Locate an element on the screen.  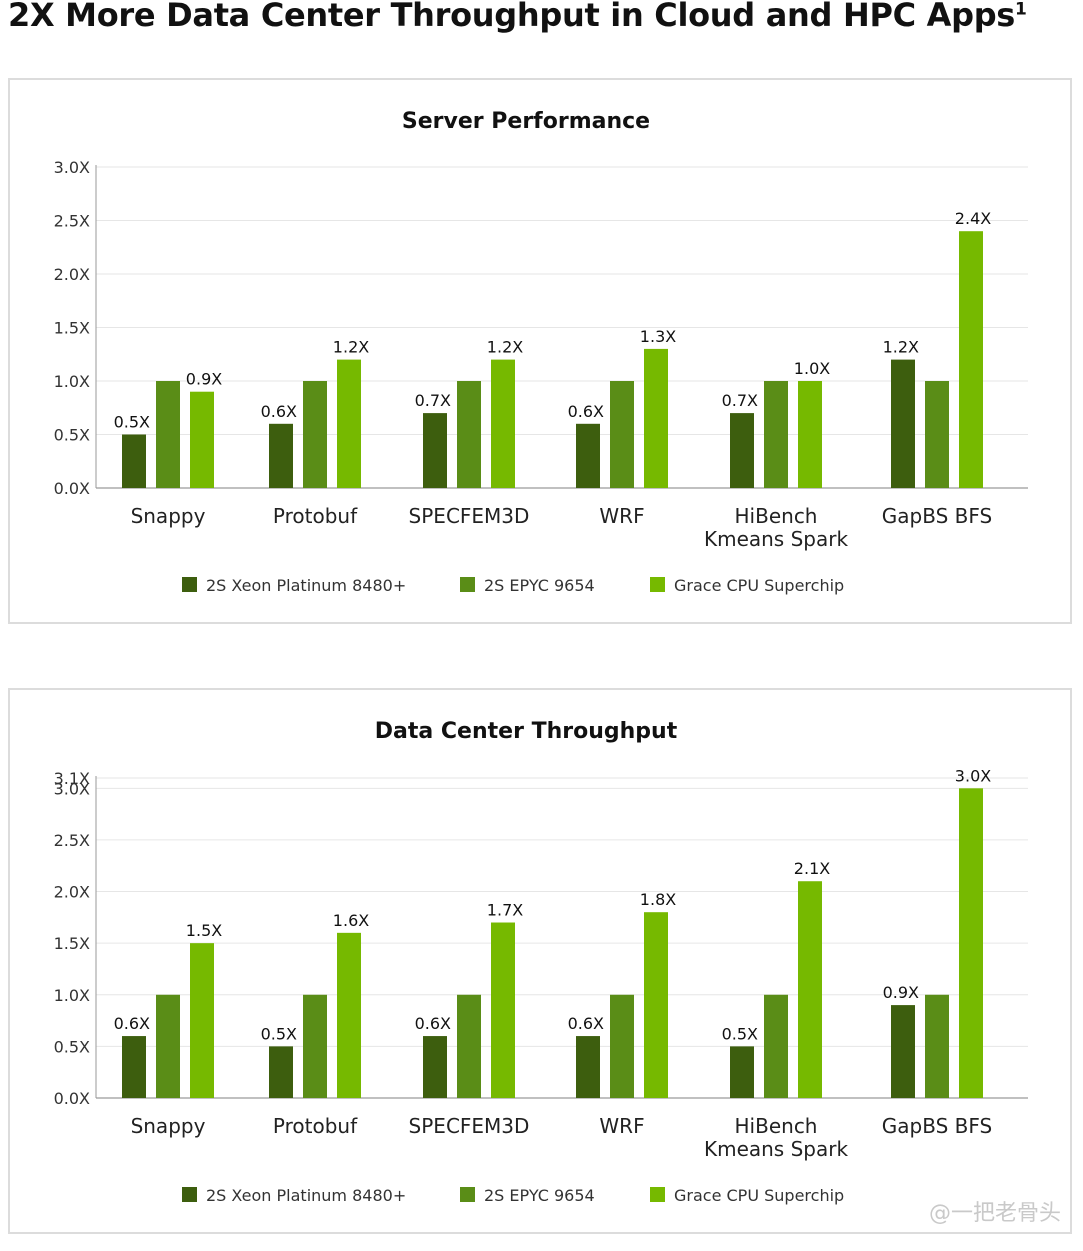
watermark: @一把老骨头 is located at coordinates (994, 1213).